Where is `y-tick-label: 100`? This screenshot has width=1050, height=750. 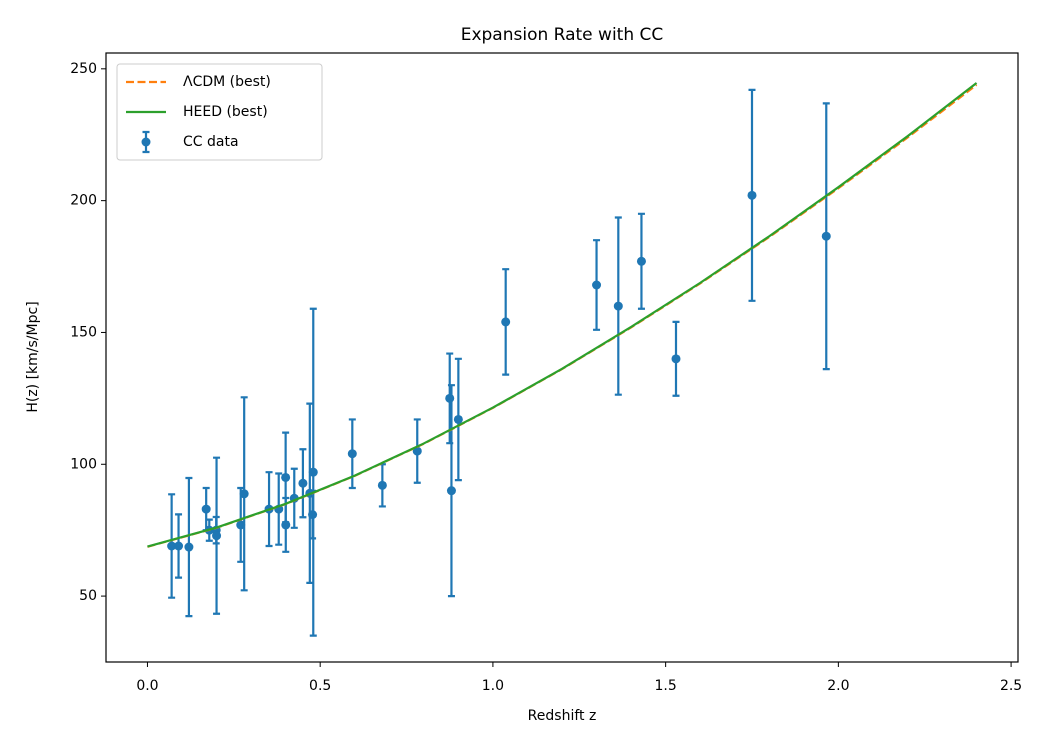 y-tick-label: 100 is located at coordinates (83, 464).